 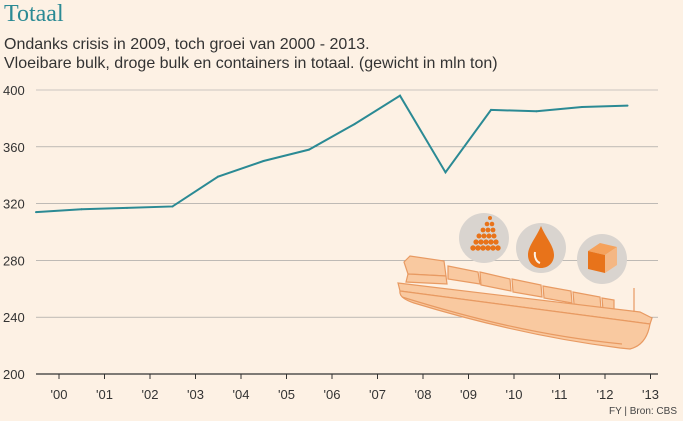 I want to click on y-tick-label: 360, so click(x=14, y=147).